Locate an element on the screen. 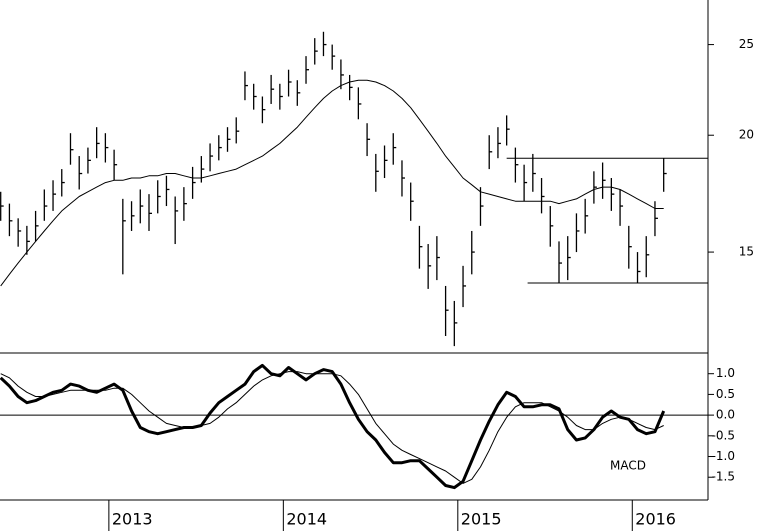 This screenshot has height=531, width=760. y-tick-label: -1.0 is located at coordinates (723, 456).